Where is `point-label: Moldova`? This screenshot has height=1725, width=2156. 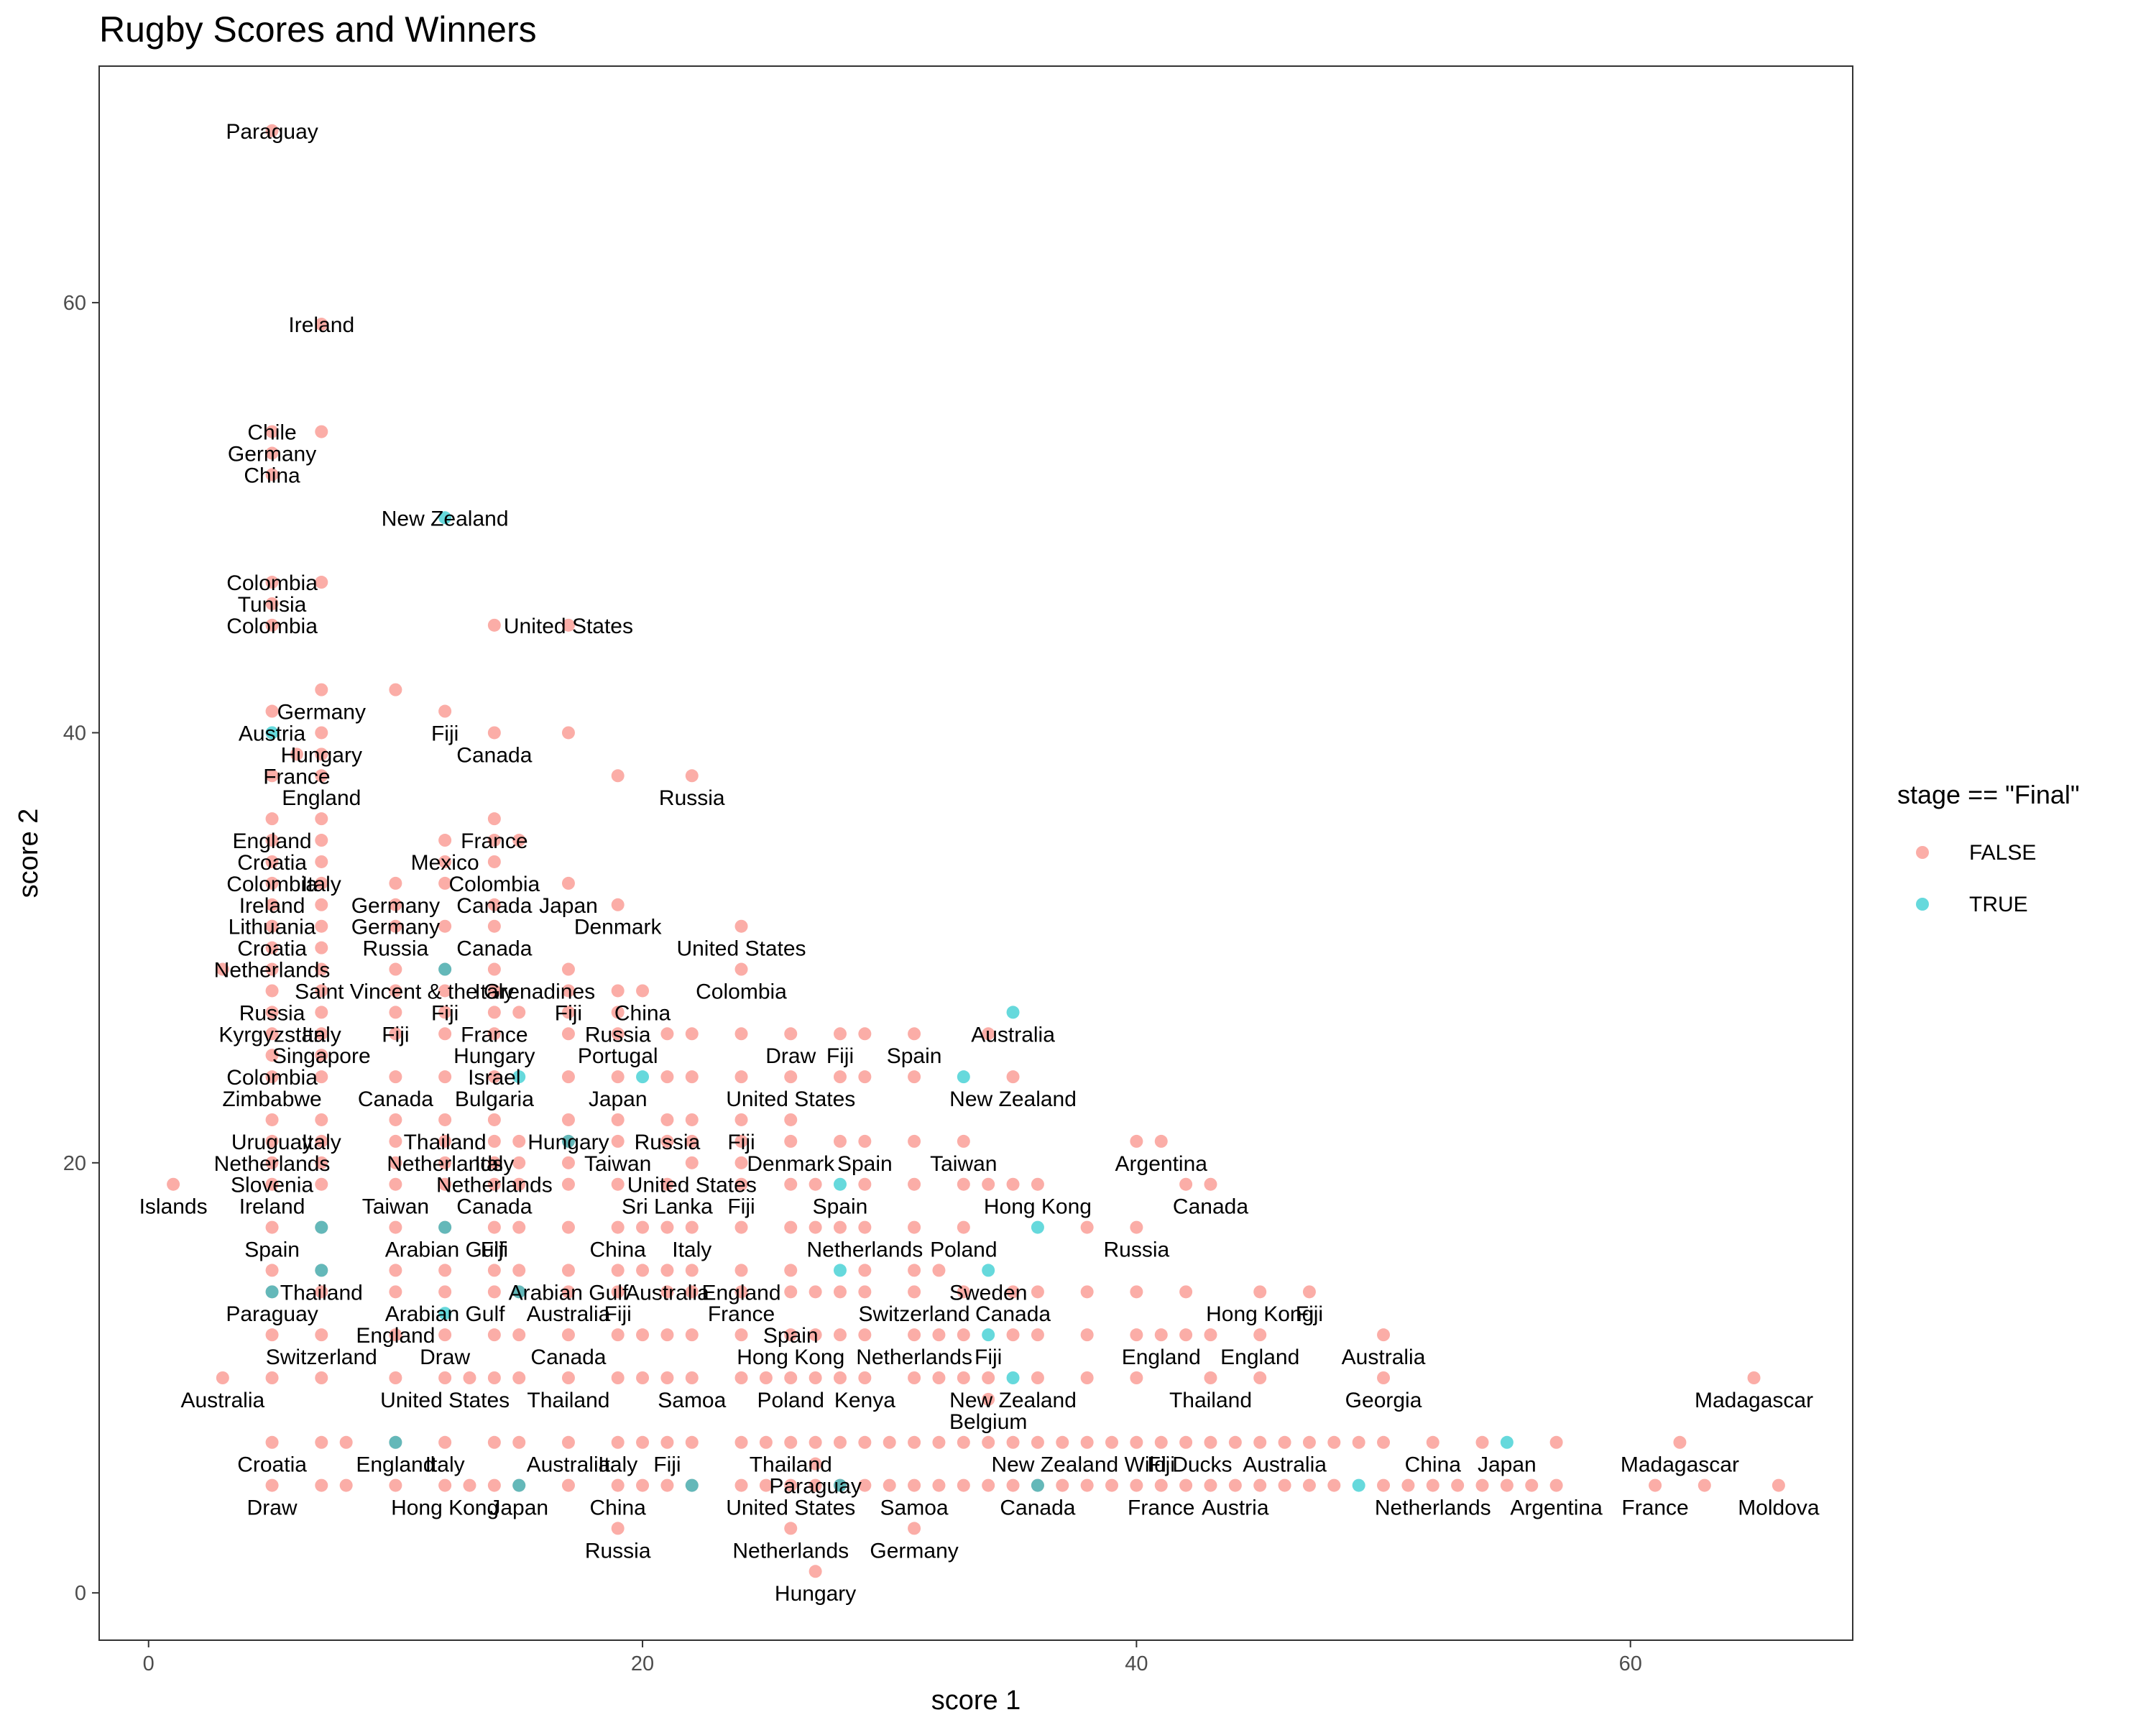
point-label: Moldova is located at coordinates (1779, 1508).